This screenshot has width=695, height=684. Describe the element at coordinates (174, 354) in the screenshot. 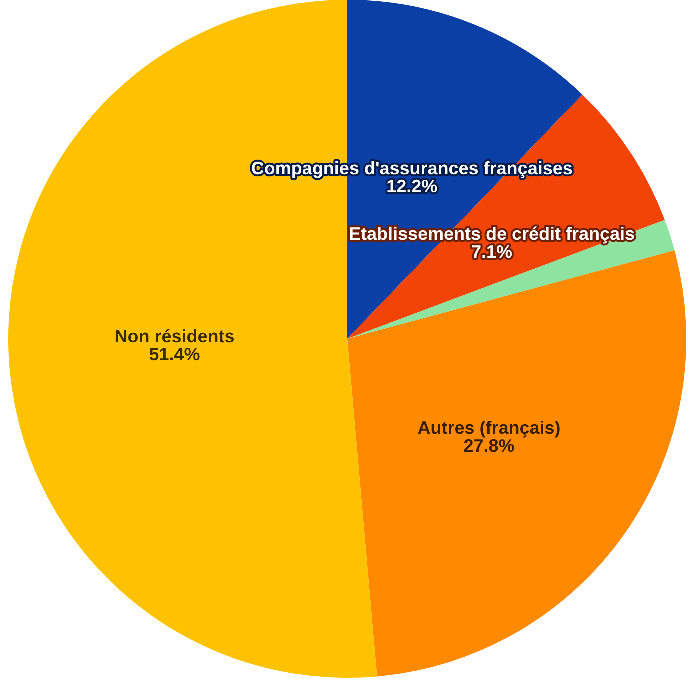

I see `data-label: 51.4%` at that location.